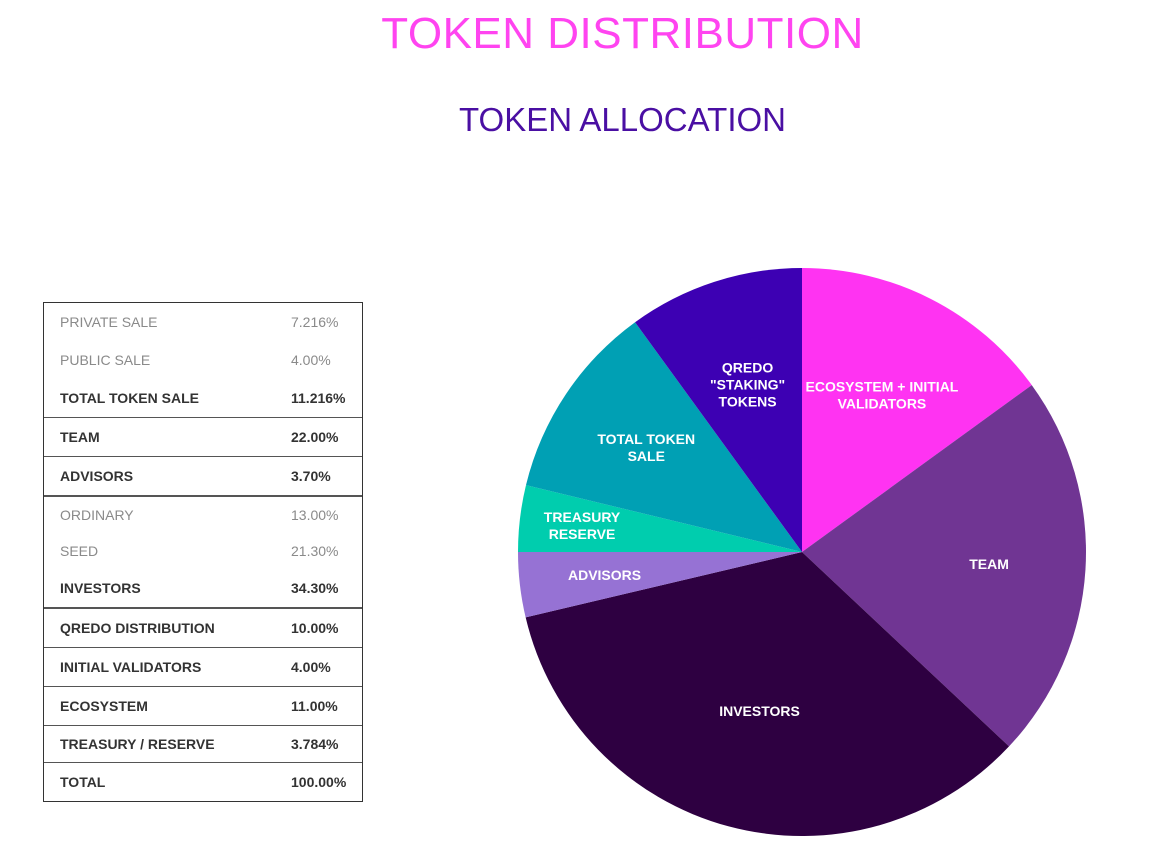 The width and height of the screenshot is (1167, 852). What do you see at coordinates (882, 395) in the screenshot?
I see `slice-label: ECOSYSTEM + INITIAL VALIDATORS` at bounding box center [882, 395].